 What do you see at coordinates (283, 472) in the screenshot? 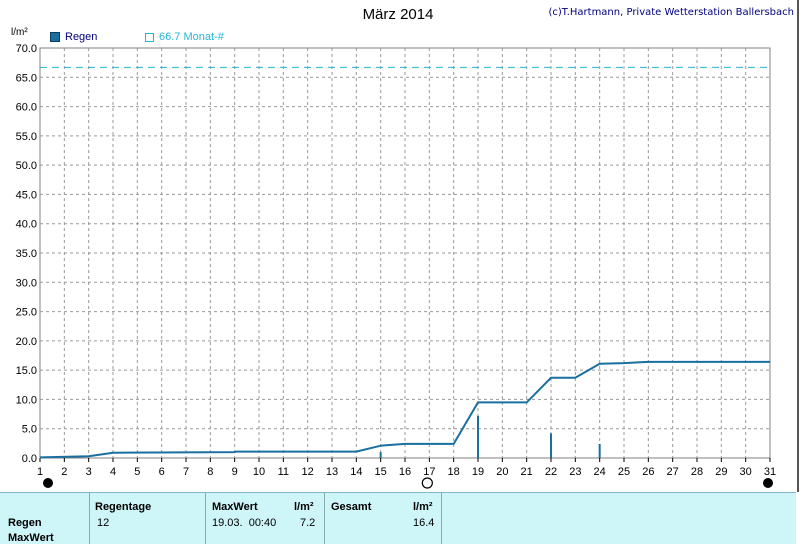
I see `x-tick-label: 11` at bounding box center [283, 472].